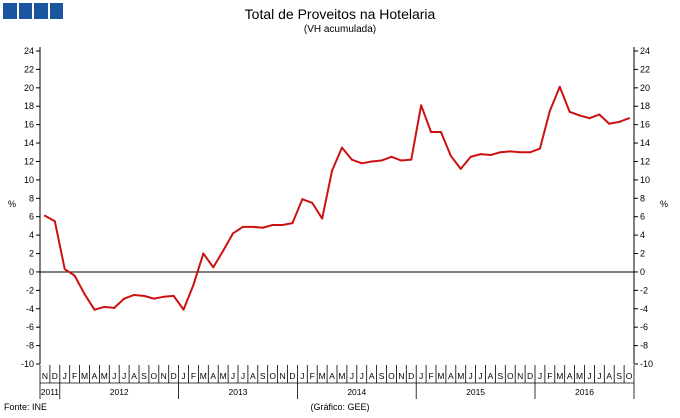 The image size is (680, 418). What do you see at coordinates (31, 198) in the screenshot?
I see `y-tick-label-left: 8` at bounding box center [31, 198].